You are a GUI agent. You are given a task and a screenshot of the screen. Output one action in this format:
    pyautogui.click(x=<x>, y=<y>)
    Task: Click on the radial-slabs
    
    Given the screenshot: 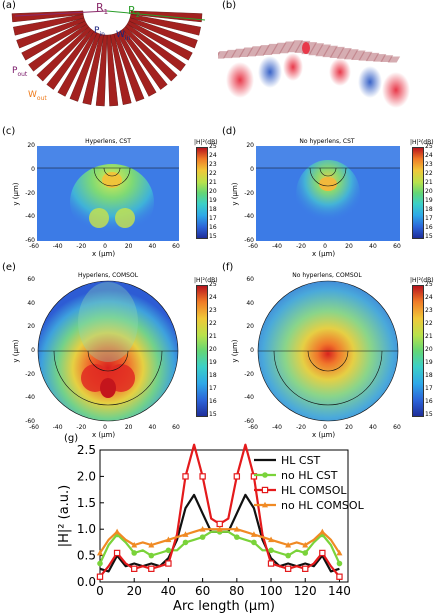 What is the action you would take?
    pyautogui.click(x=107, y=58)
    